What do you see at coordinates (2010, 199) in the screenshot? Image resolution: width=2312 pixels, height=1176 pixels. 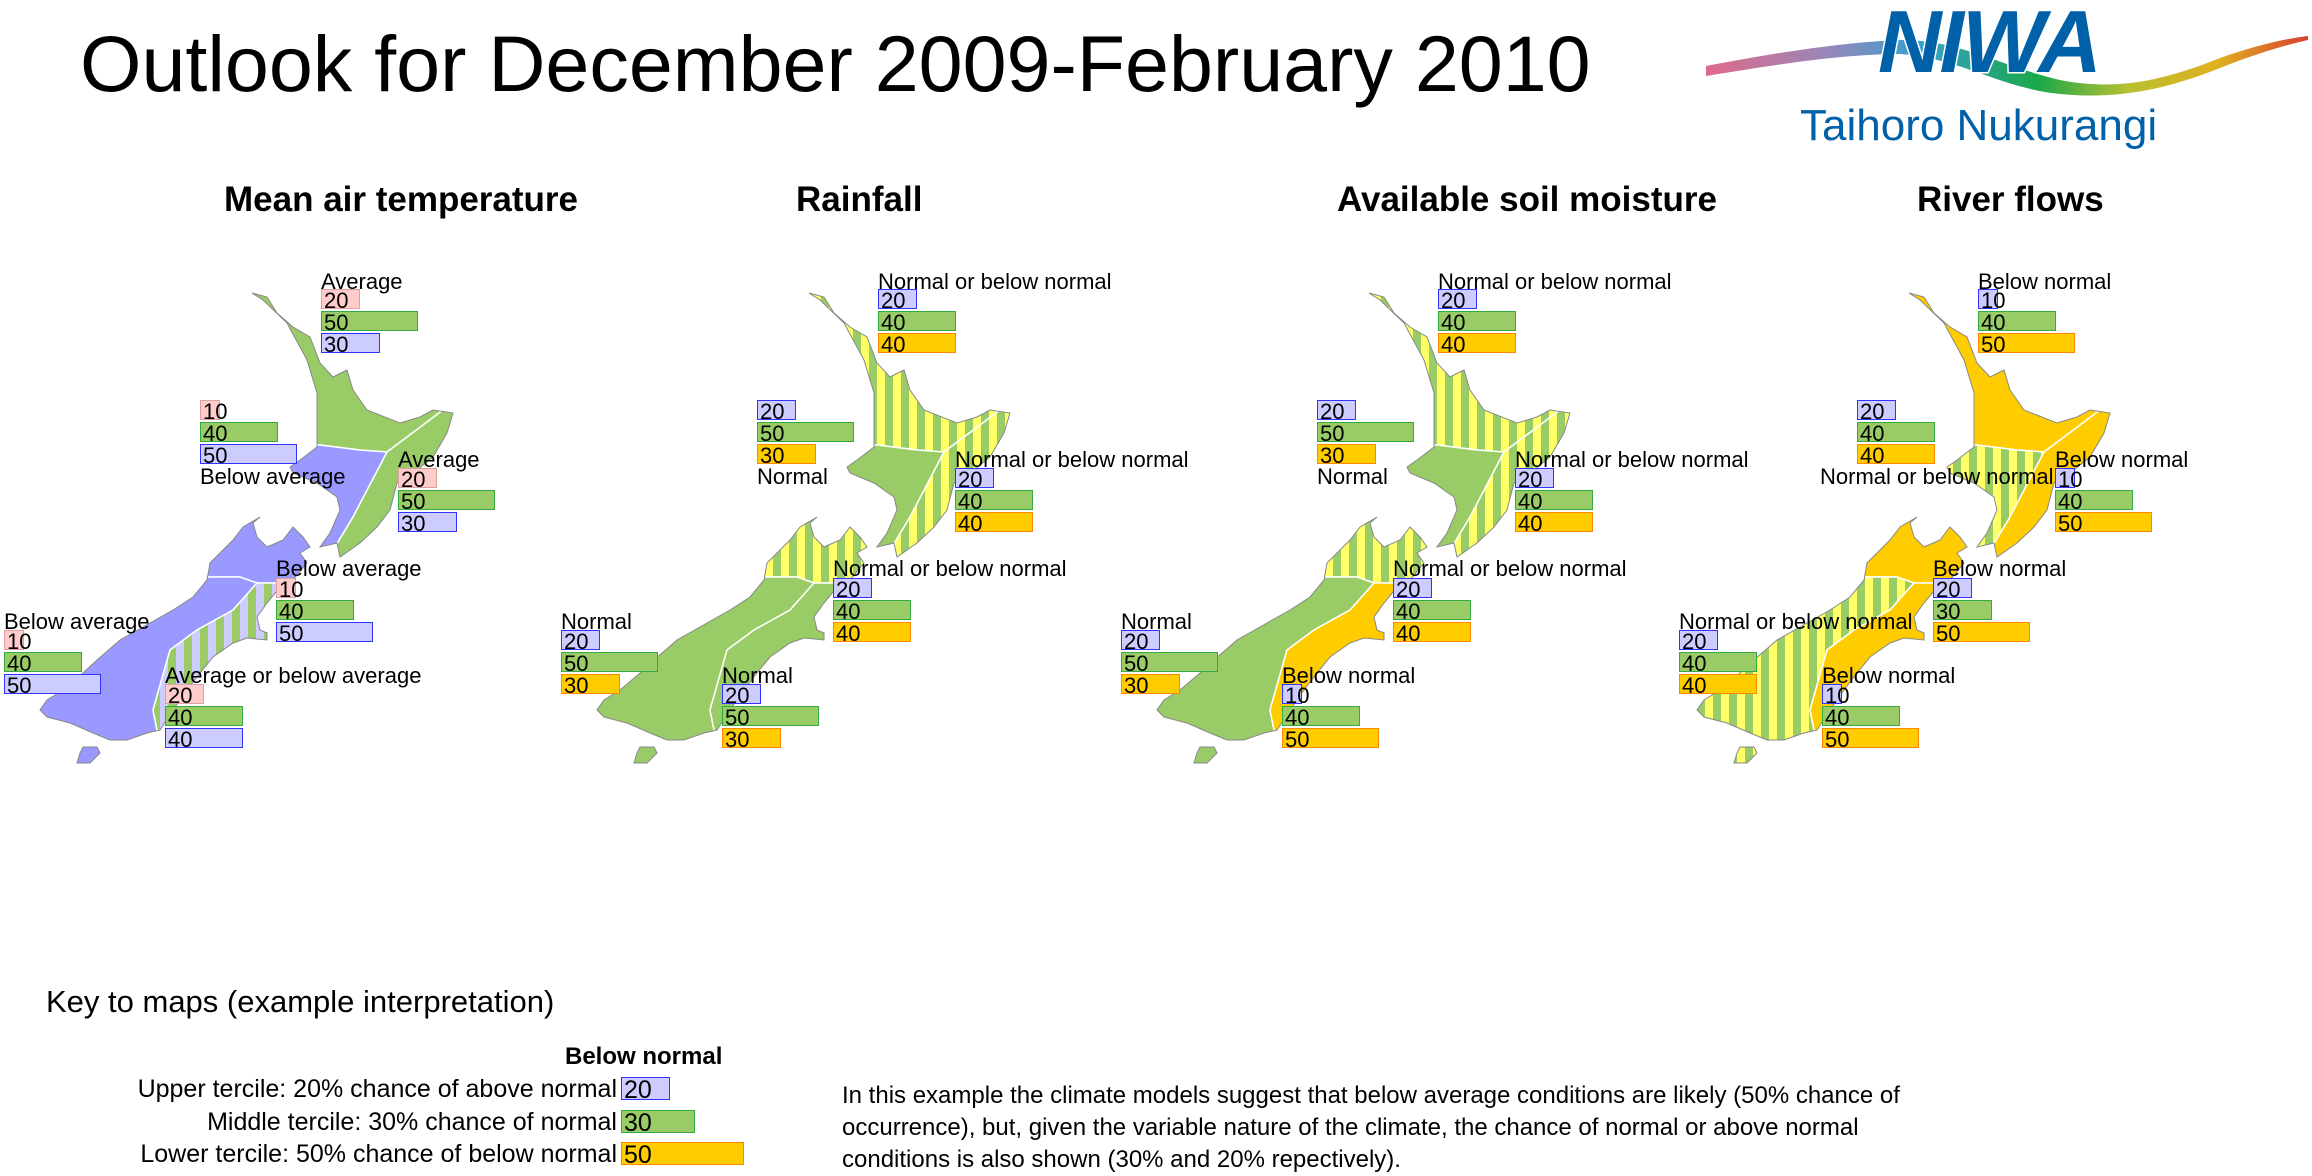 I see `map-title: River flows` at bounding box center [2010, 199].